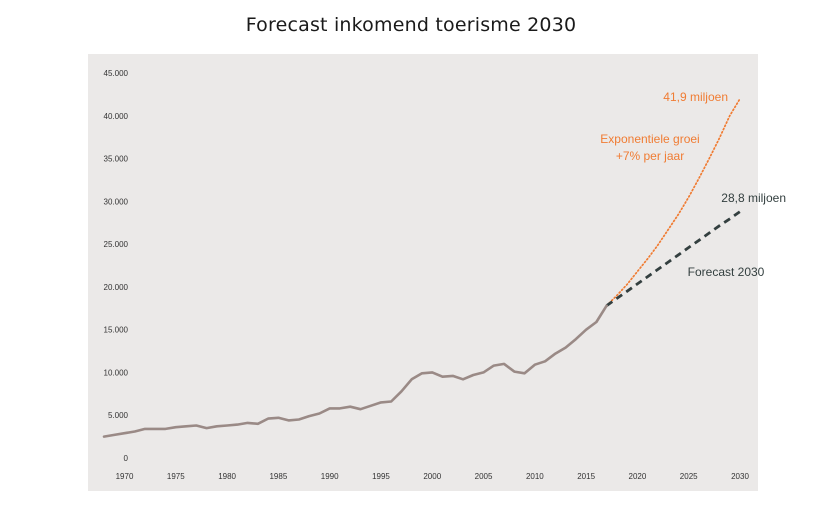  I want to click on annotation-exponential-label-line2: +7% per jaar, so click(650, 156).